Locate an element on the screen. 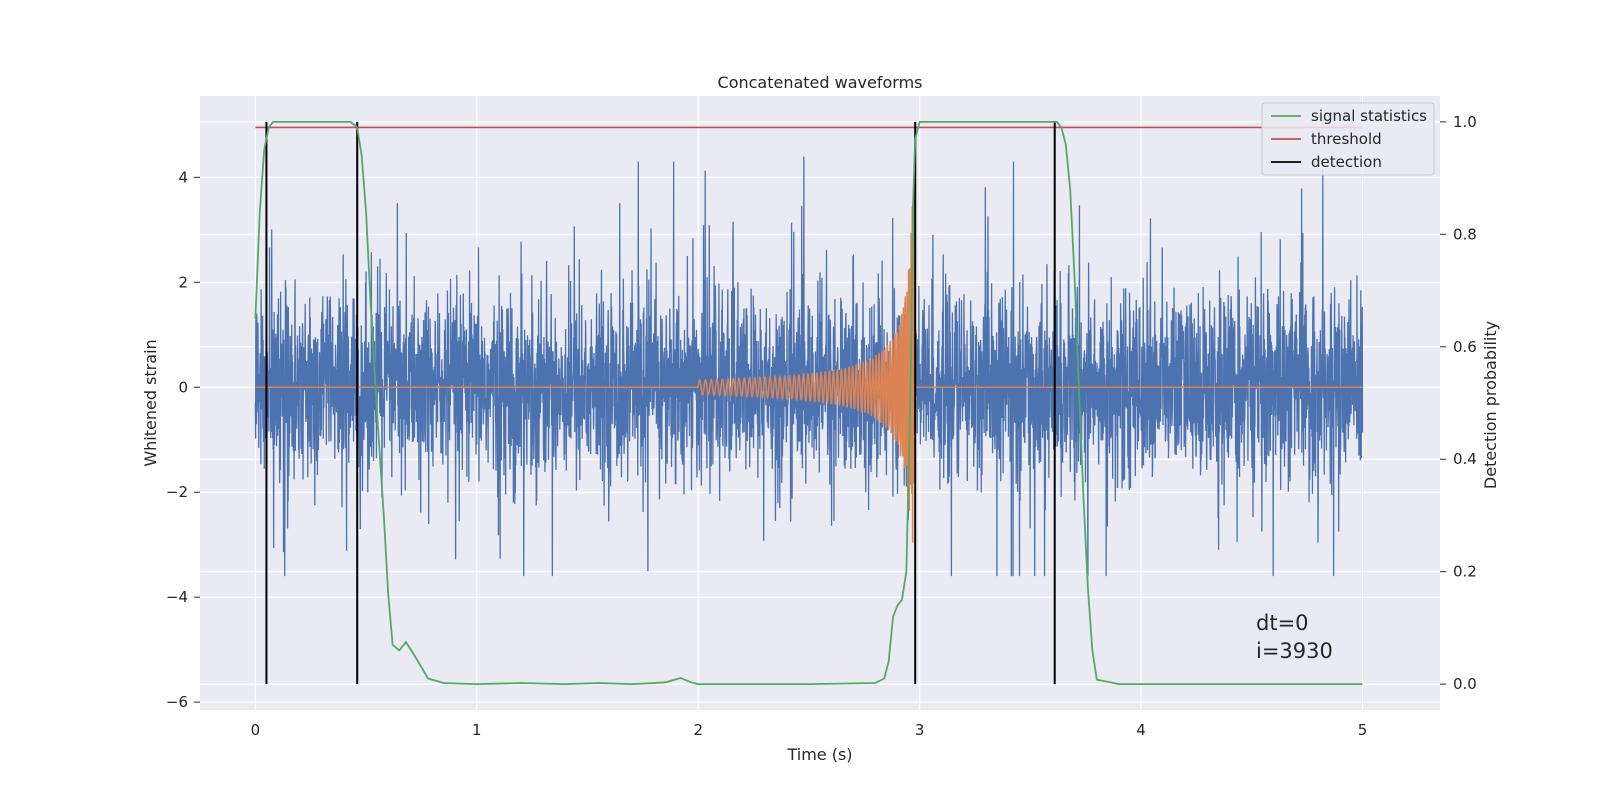  y-tick-label-left: 4 is located at coordinates (183, 177).